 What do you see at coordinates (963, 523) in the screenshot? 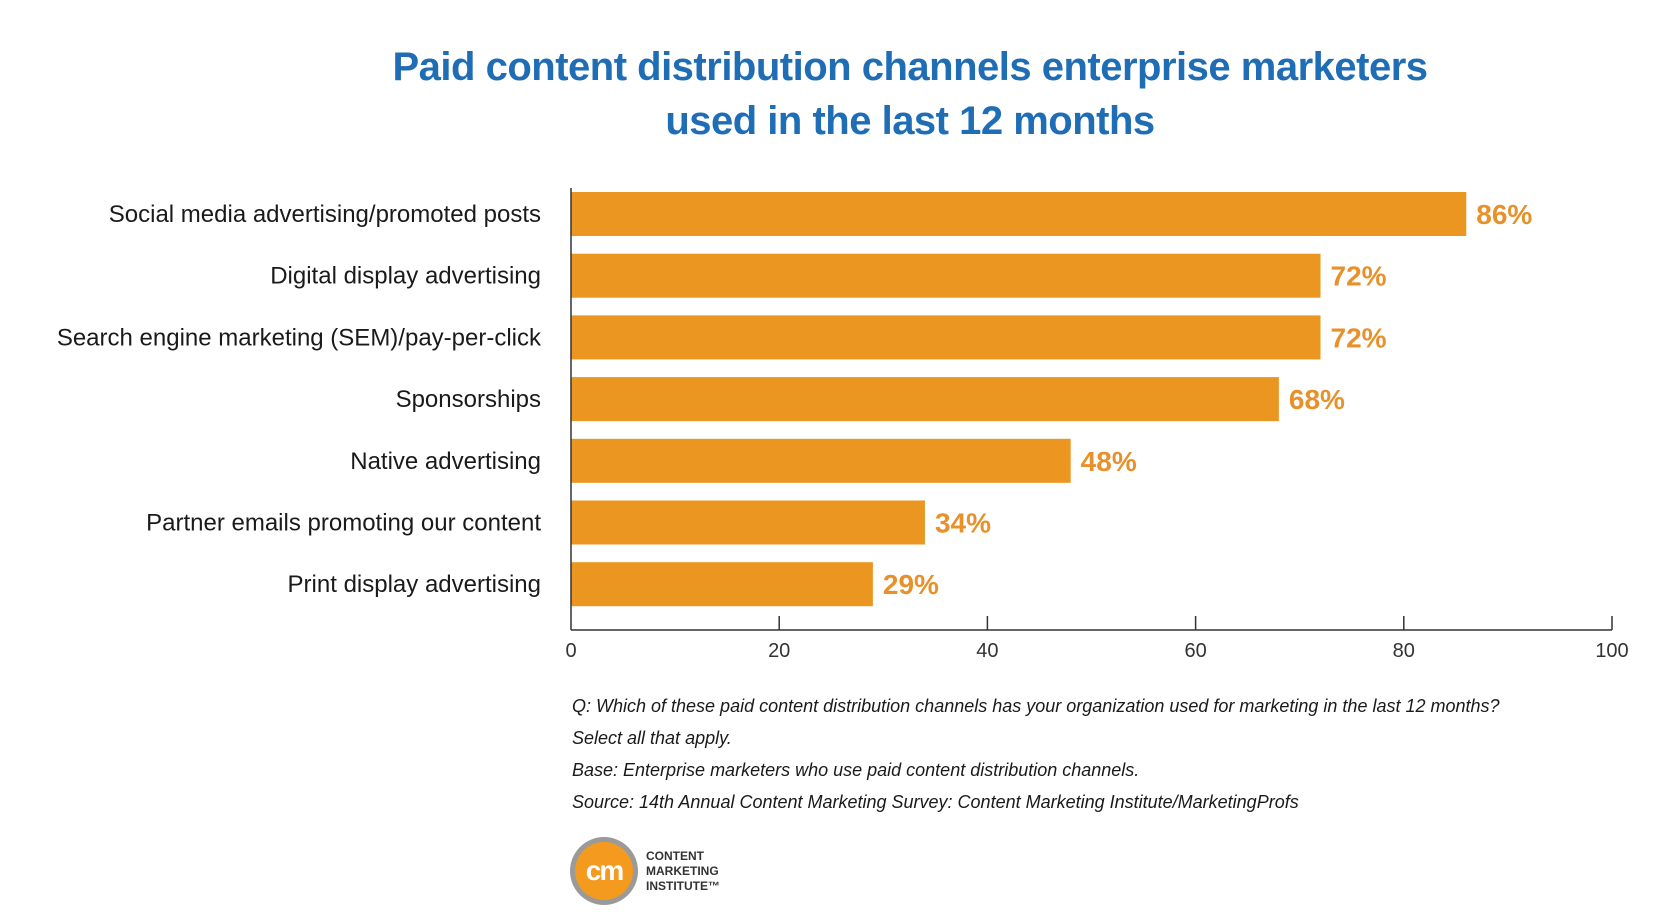
I see `value-label: 34%` at bounding box center [963, 523].